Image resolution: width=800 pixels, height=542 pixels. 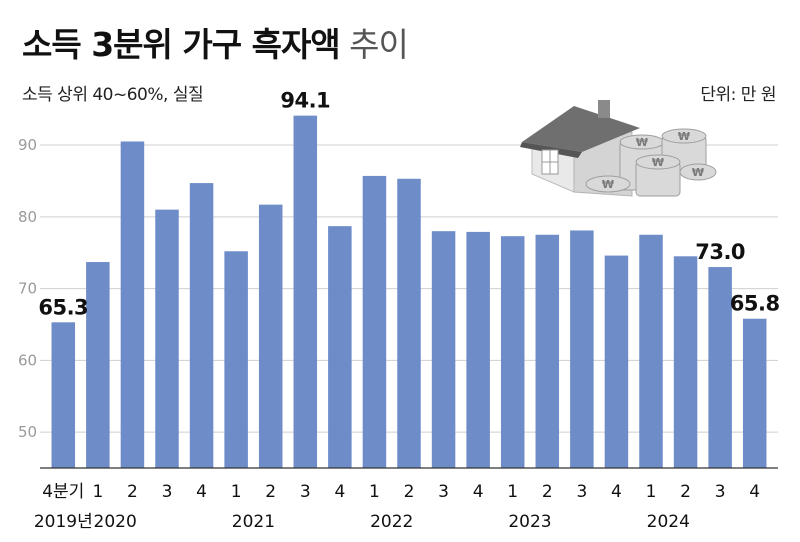 What do you see at coordinates (529, 522) in the screenshot?
I see `year-label: 2023` at bounding box center [529, 522].